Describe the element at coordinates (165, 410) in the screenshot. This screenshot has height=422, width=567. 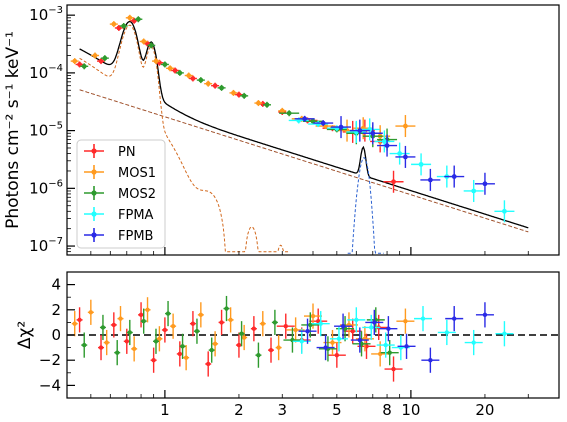
I see `x-tick-label: 1` at that location.